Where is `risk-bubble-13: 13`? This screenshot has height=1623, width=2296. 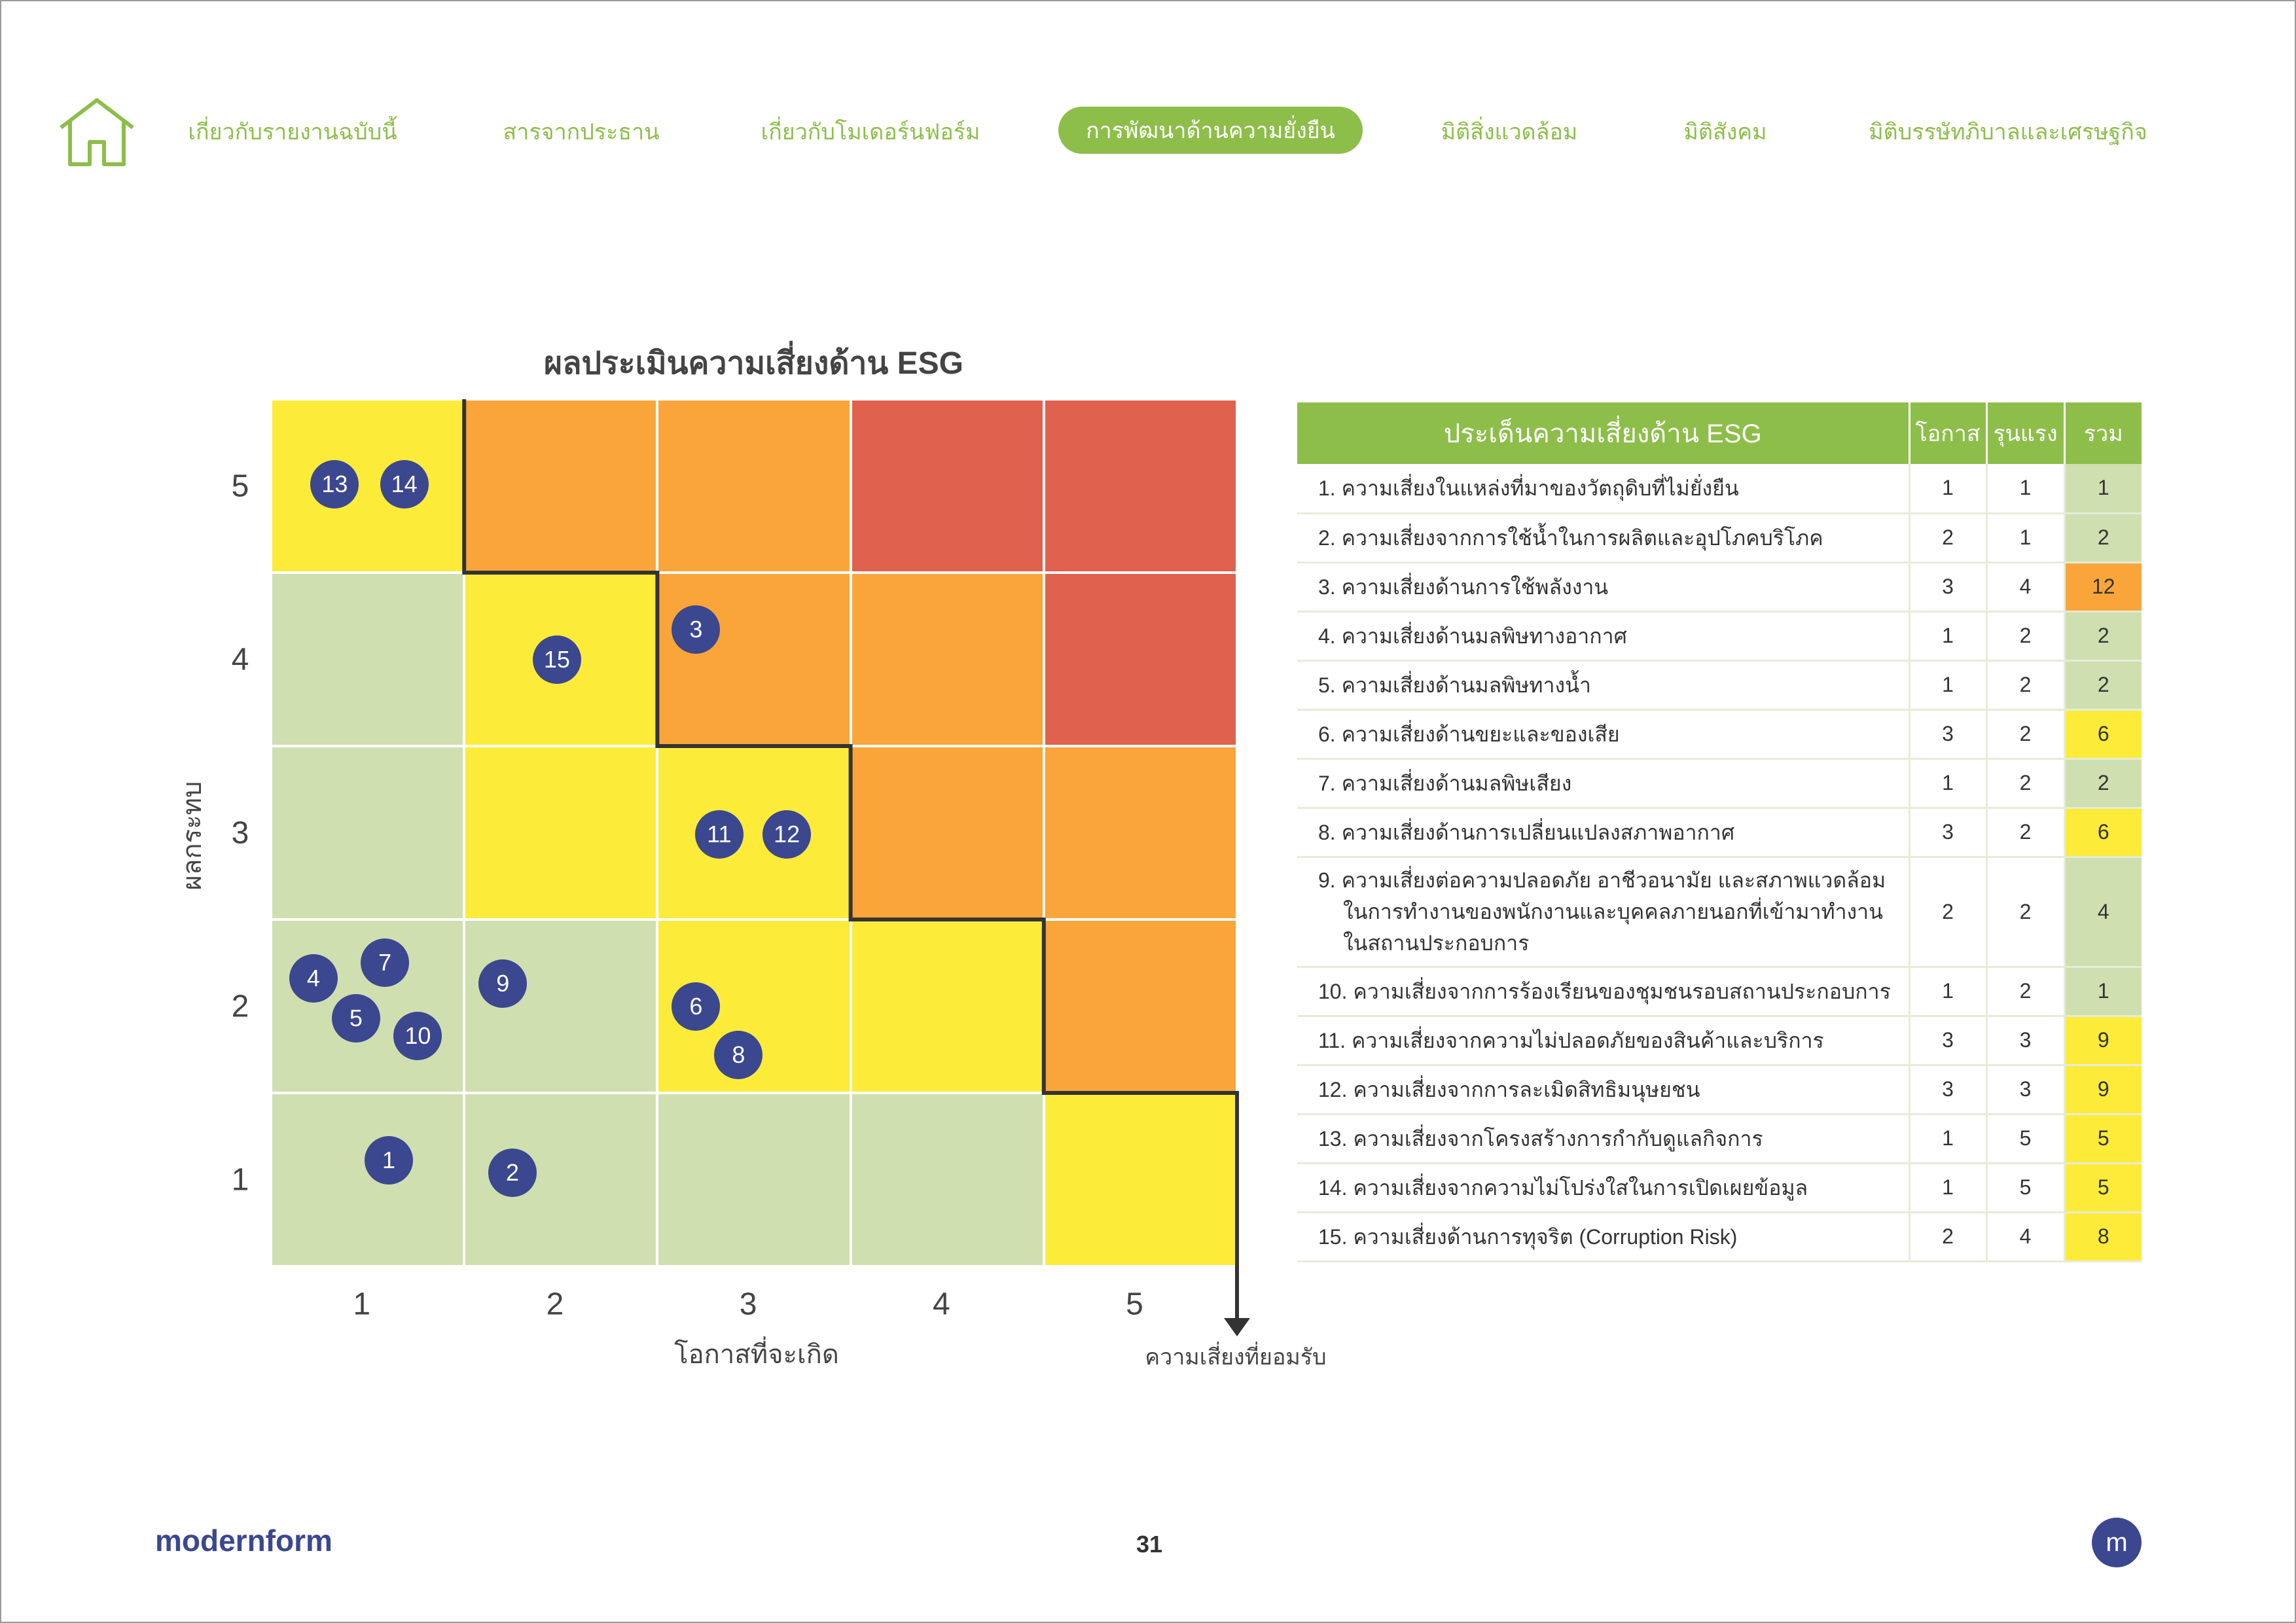 risk-bubble-13: 13 is located at coordinates (334, 484).